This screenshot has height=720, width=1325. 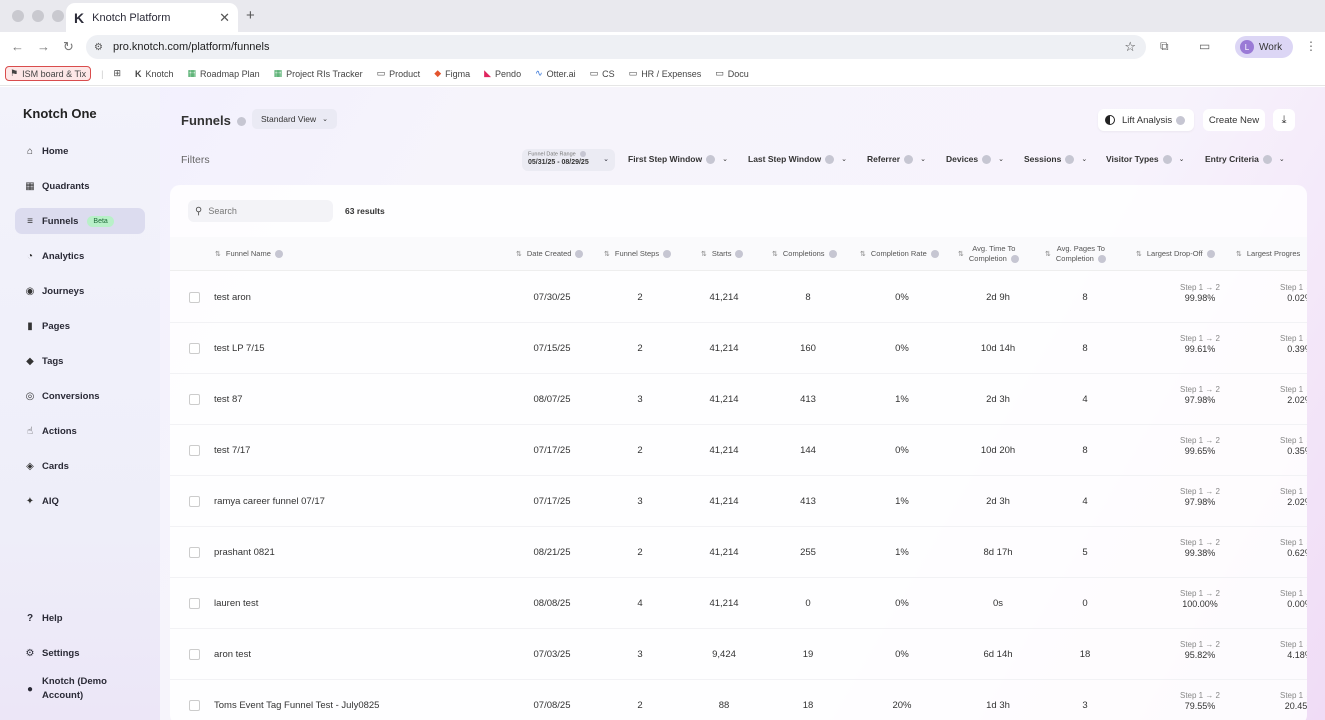 I want to click on view-selector: Standard View ⌄, so click(x=295, y=119).